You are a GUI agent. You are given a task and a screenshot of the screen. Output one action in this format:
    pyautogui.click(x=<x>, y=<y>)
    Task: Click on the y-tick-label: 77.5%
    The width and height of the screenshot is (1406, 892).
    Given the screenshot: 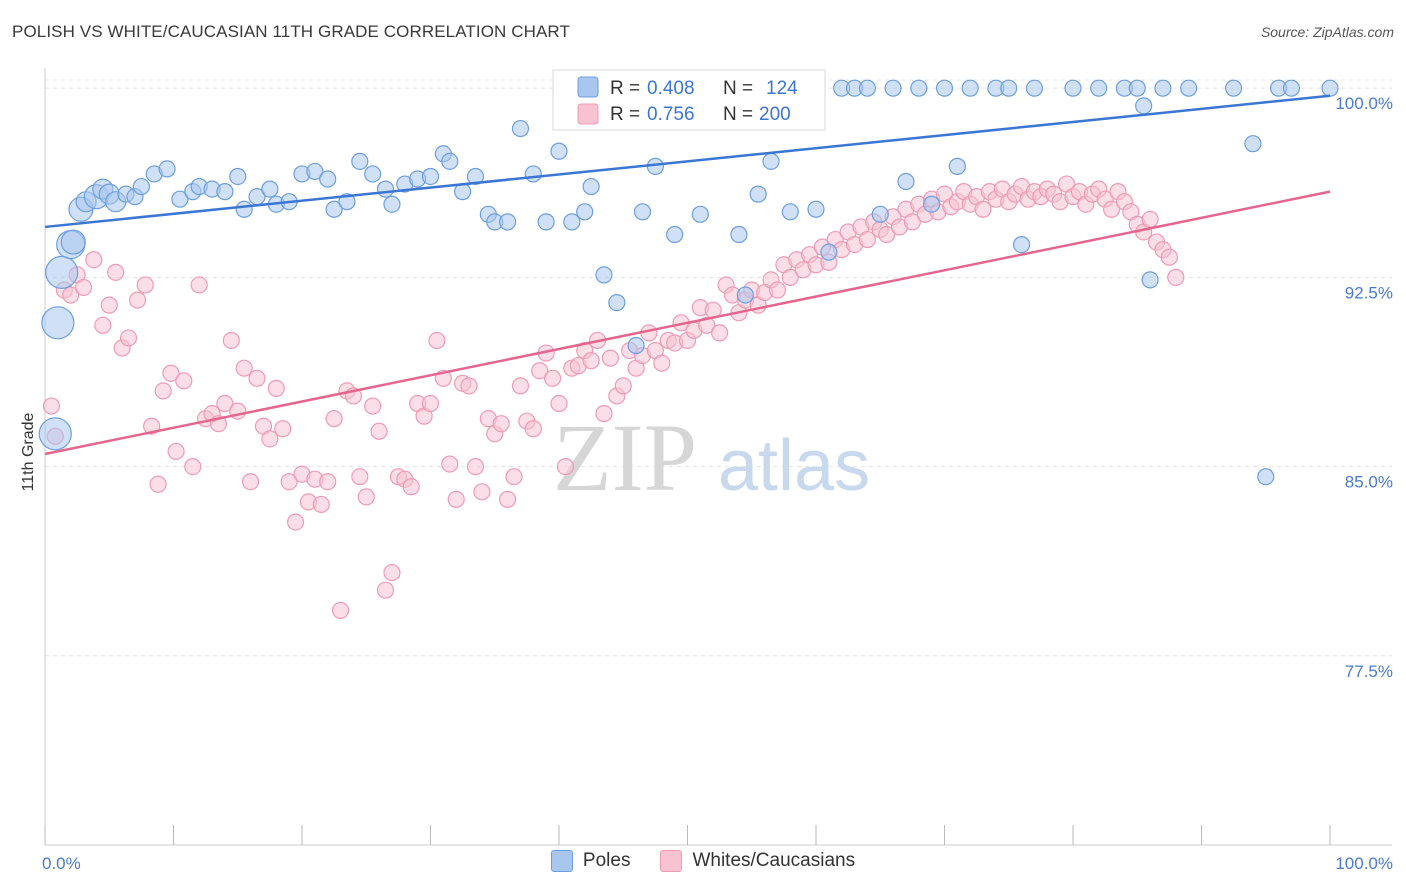 What is the action you would take?
    pyautogui.click(x=1369, y=671)
    